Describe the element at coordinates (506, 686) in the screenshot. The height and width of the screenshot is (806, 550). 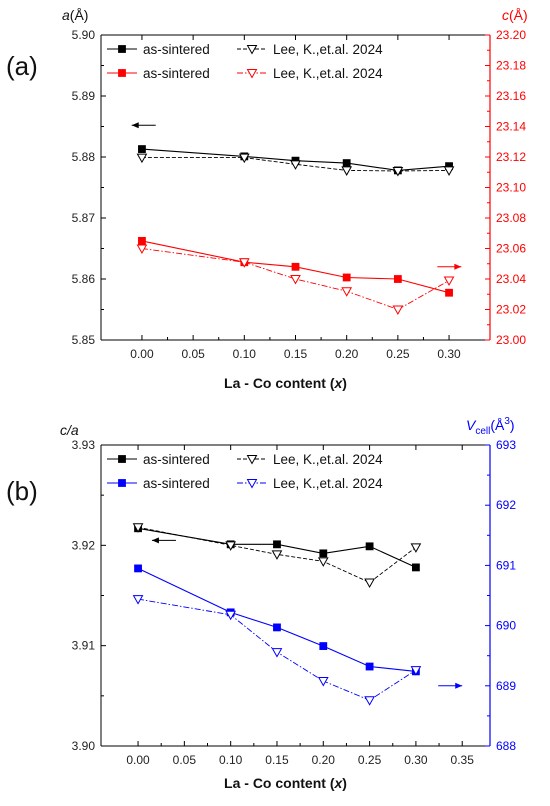
I see `right-y-tick-label: 689` at that location.